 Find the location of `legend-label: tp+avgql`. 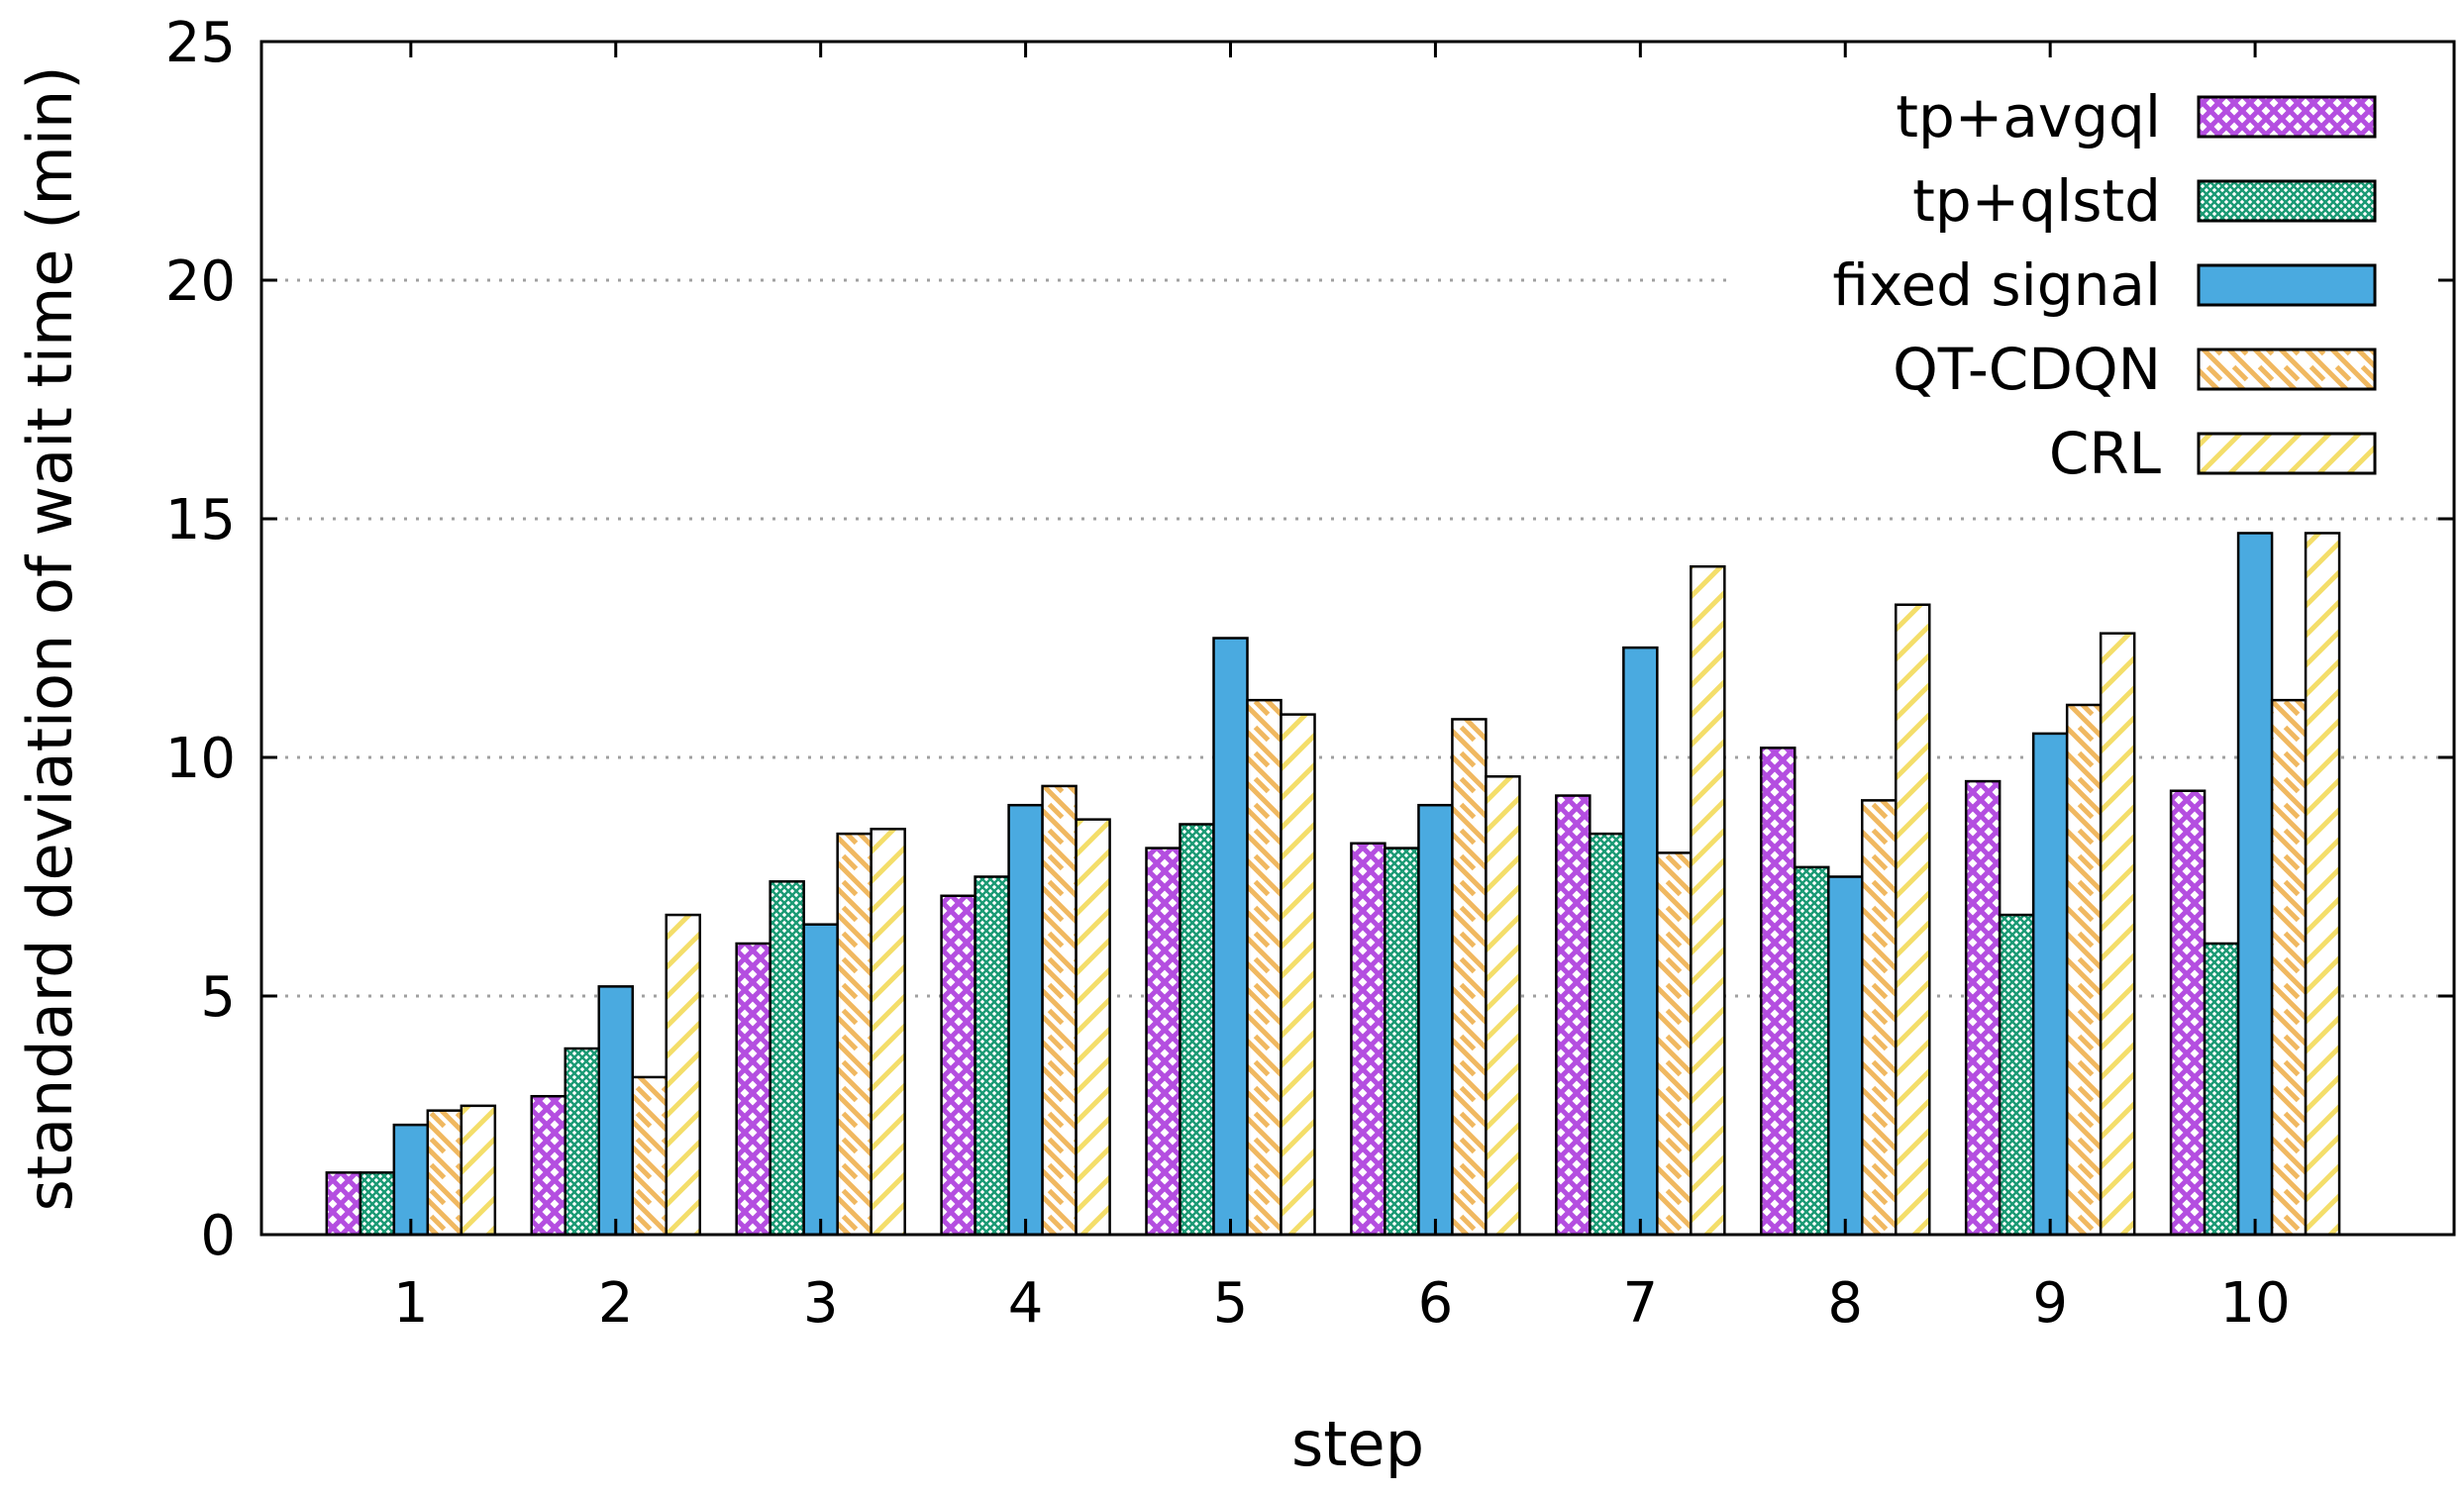

legend-label: tp+avgql is located at coordinates (2029, 116).